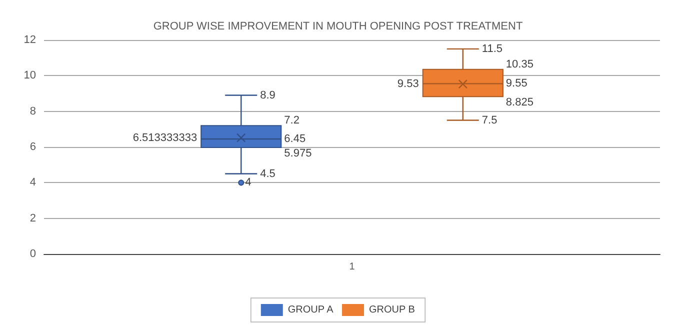 This screenshot has height=334, width=676. Describe the element at coordinates (352, 267) in the screenshot. I see `x-tick-label: 1` at that location.